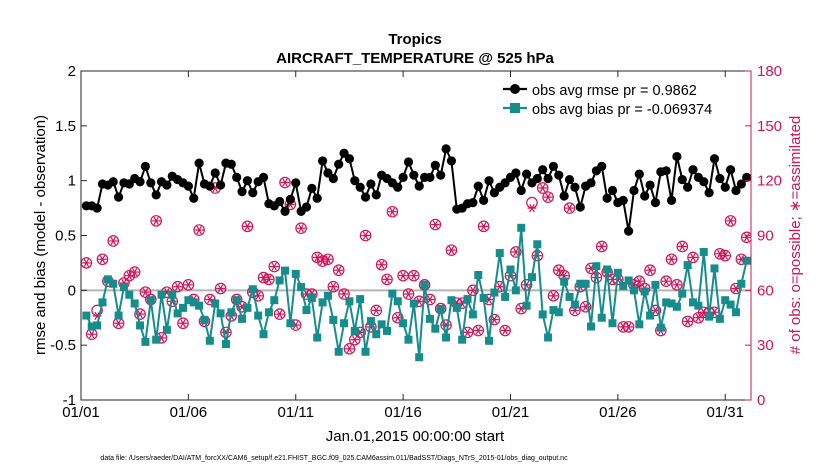  I want to click on x-tick-label: 01/01, so click(81, 412).